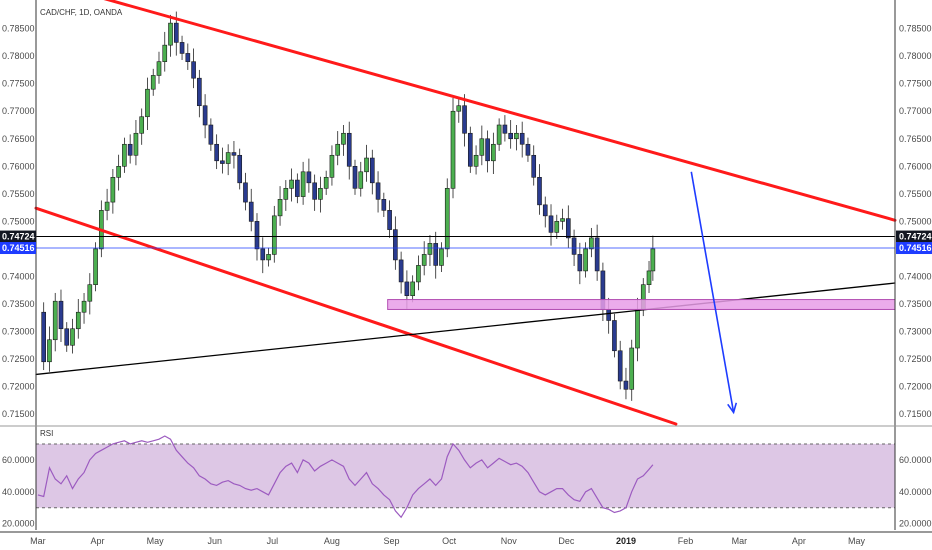 Image resolution: width=932 pixels, height=550 pixels. What do you see at coordinates (18, 524) in the screenshot?
I see `rsi-tick-left: 20.0000` at bounding box center [18, 524].